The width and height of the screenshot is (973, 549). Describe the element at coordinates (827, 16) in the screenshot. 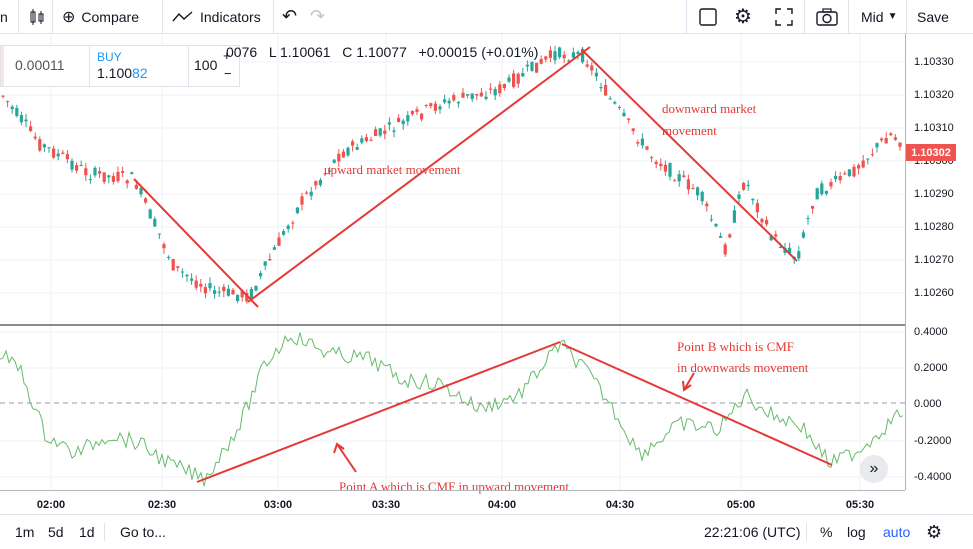

I see `camera-icon` at that location.